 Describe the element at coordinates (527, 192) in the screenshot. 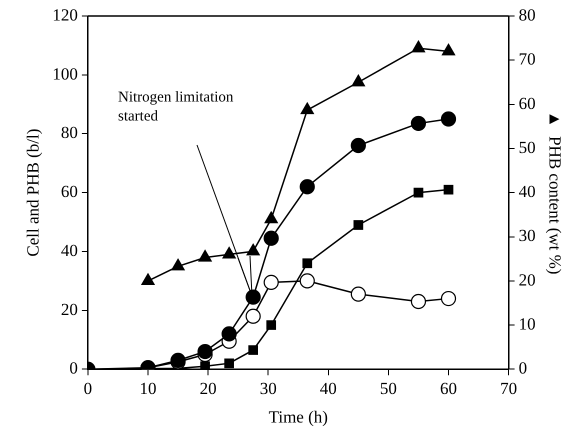

I see `y2-tick-label: 40` at that location.